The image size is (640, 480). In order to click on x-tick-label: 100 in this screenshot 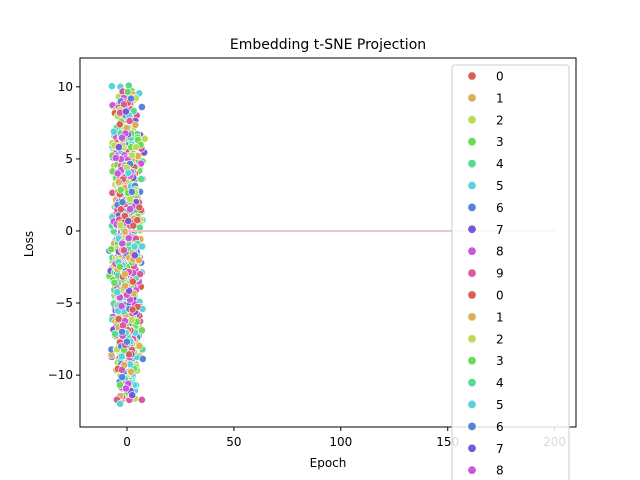, I will do `click(340, 442)`.